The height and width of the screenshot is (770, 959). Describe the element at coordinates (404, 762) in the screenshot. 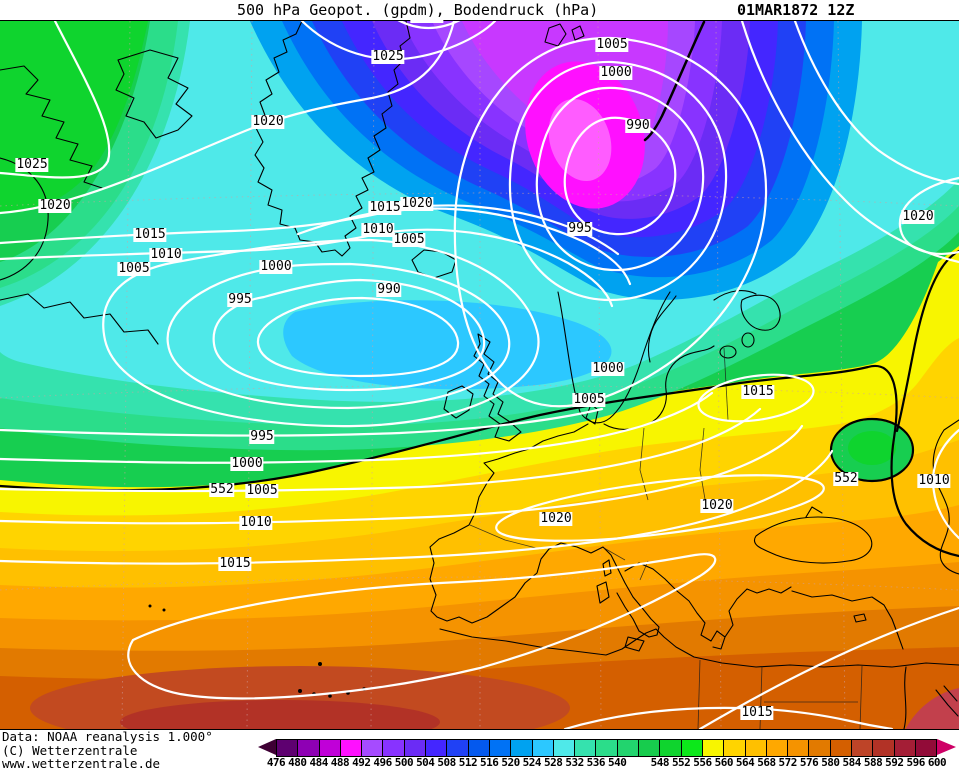

I see `colorbar-tick-label: 500` at that location.